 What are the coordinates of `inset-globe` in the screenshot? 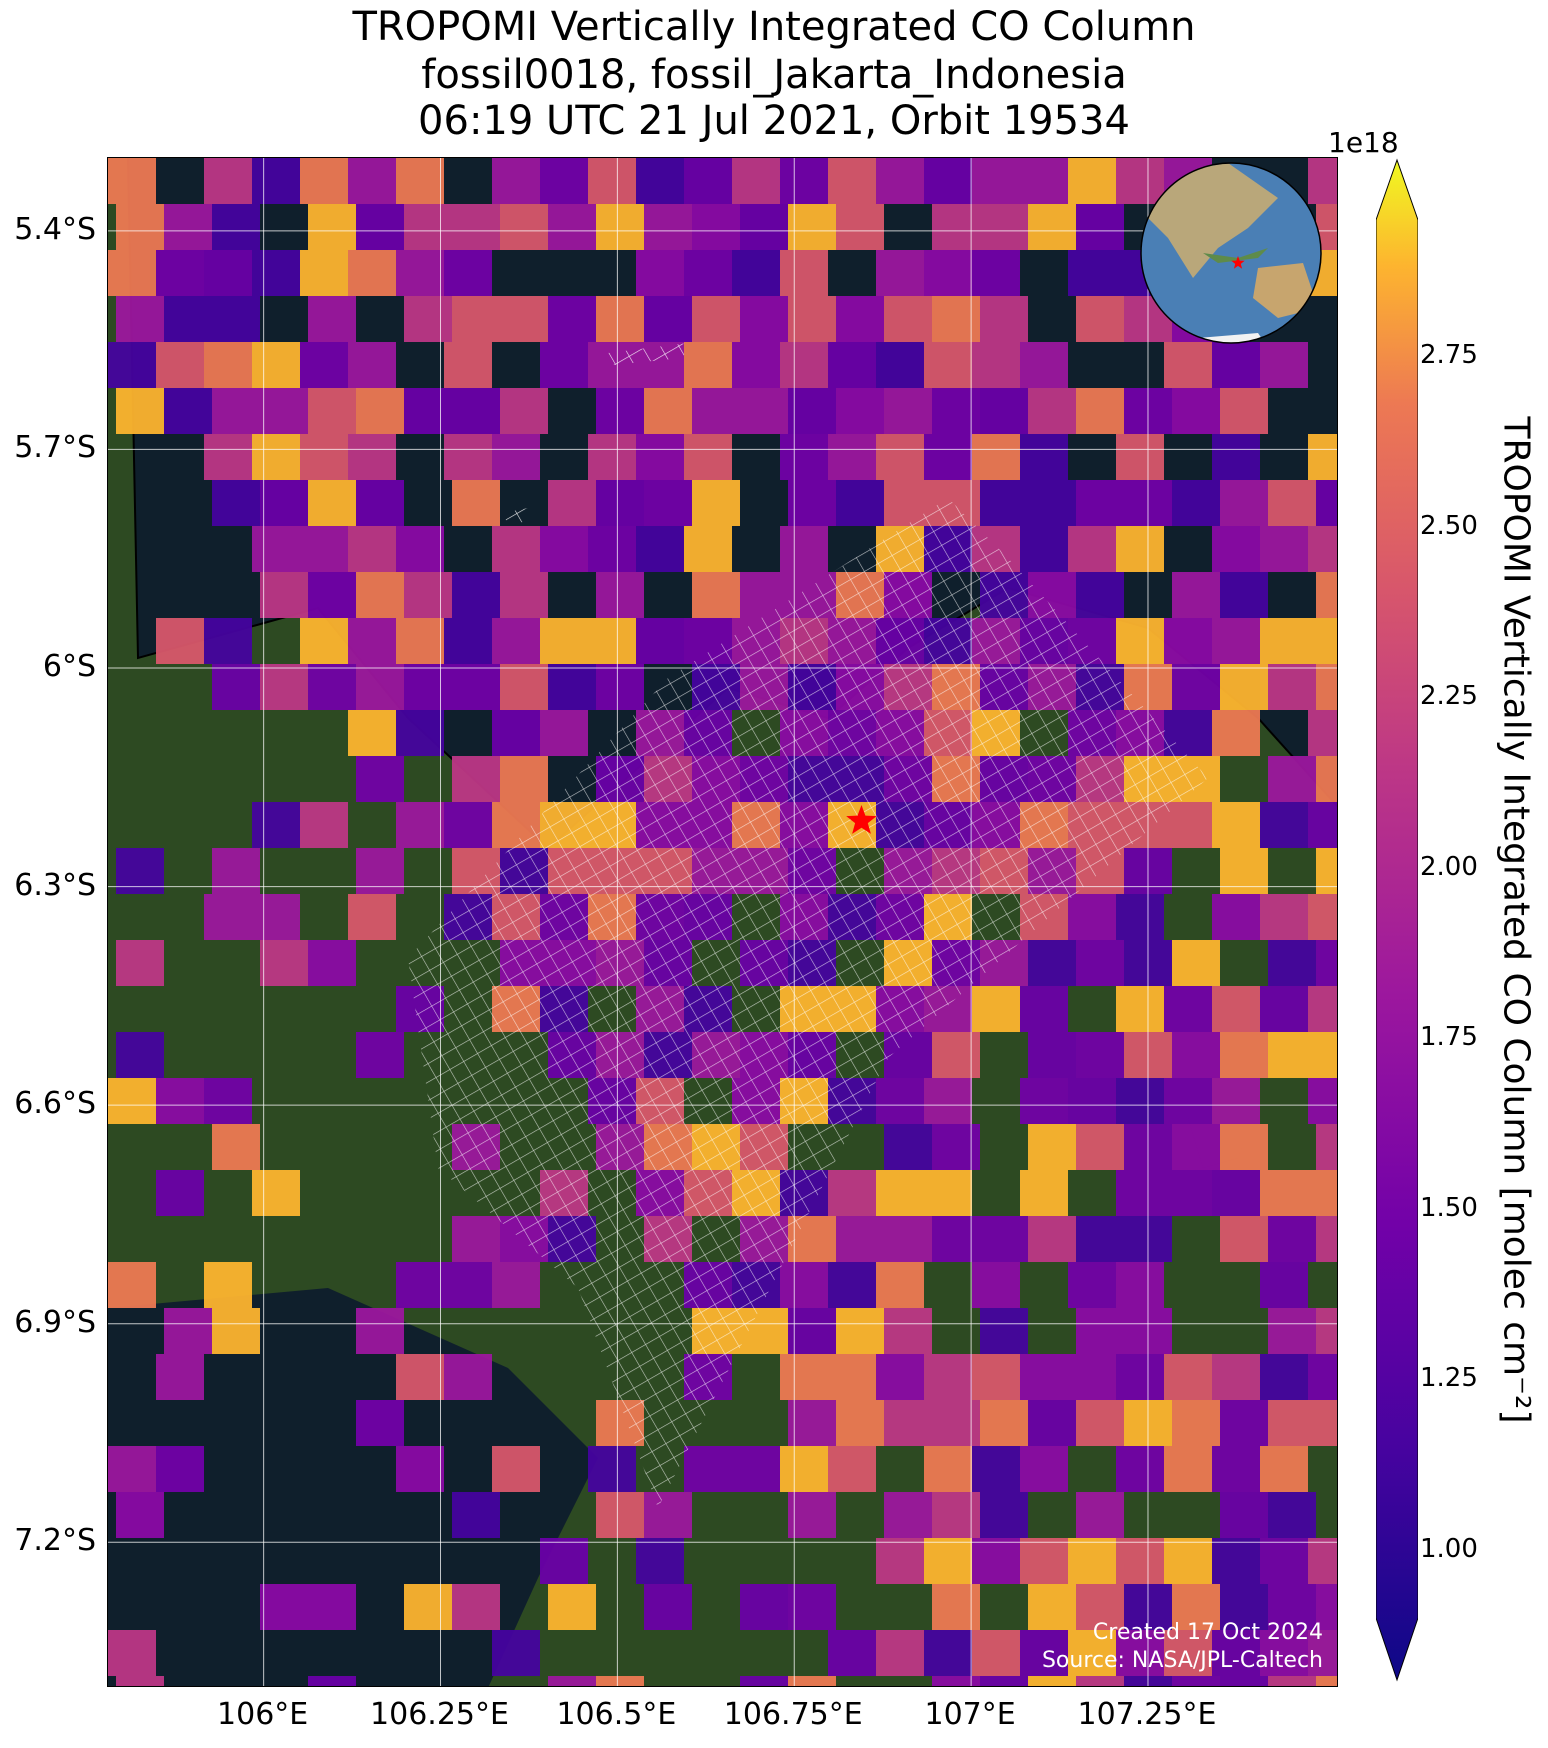 It's located at (1231, 253).